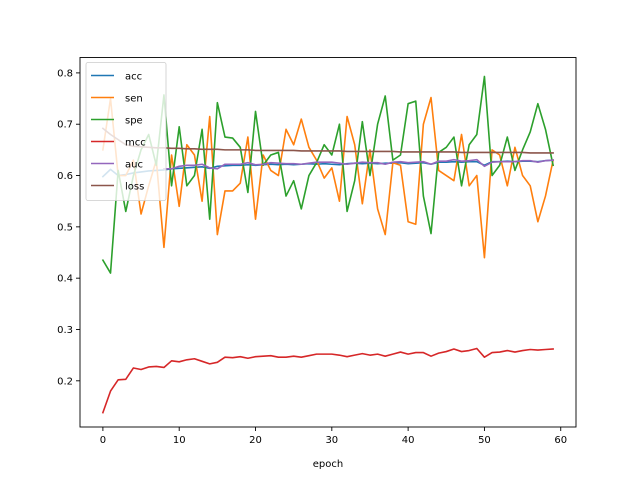 The height and width of the screenshot is (480, 640). I want to click on y-tick-label: 0.7, so click(65, 125).